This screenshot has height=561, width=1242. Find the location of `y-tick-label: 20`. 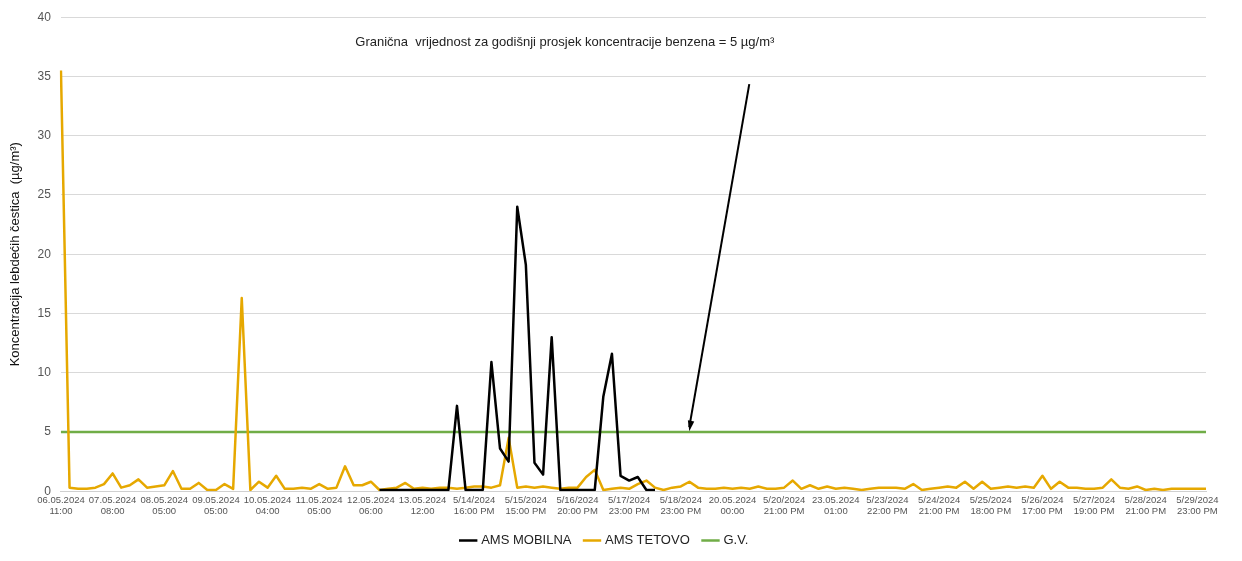

y-tick-label: 20 is located at coordinates (44, 253).